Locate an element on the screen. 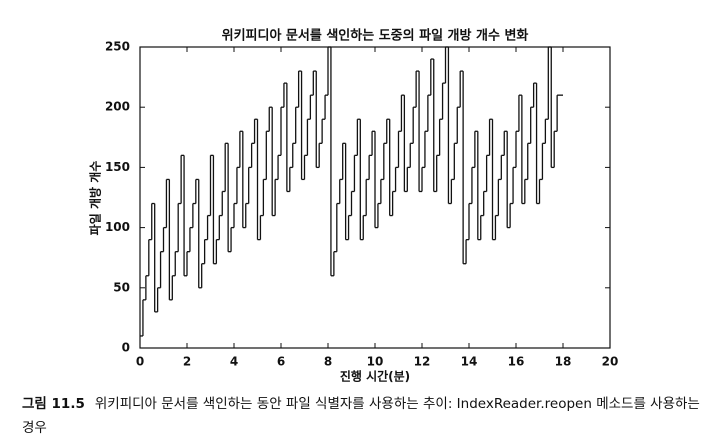 The height and width of the screenshot is (446, 713). x-tick-label: 12 is located at coordinates (422, 362).